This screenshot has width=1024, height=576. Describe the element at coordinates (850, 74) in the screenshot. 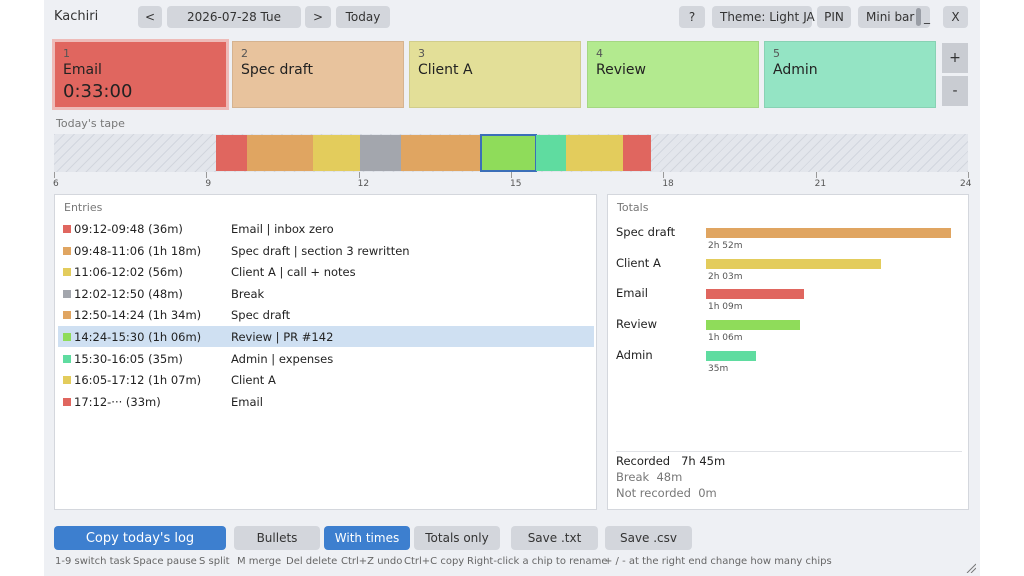

I see `chip-admin: 5 Admin` at that location.